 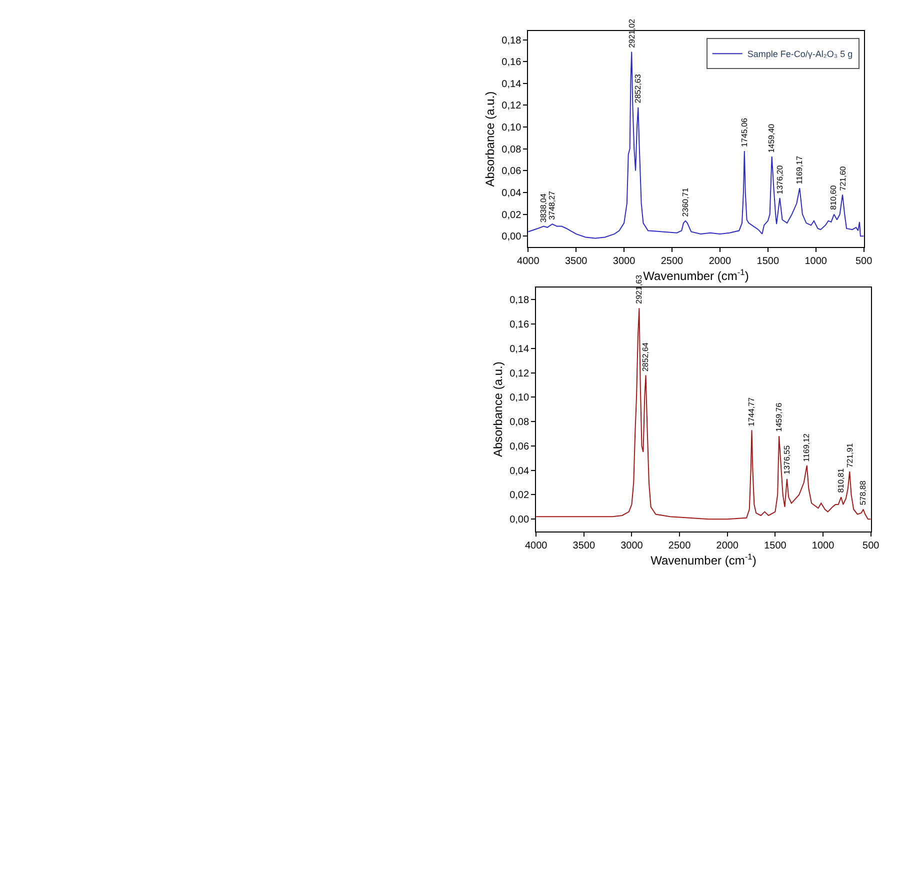 What do you see at coordinates (779, 179) in the screenshot?
I see `annotation: 1376,20` at bounding box center [779, 179].